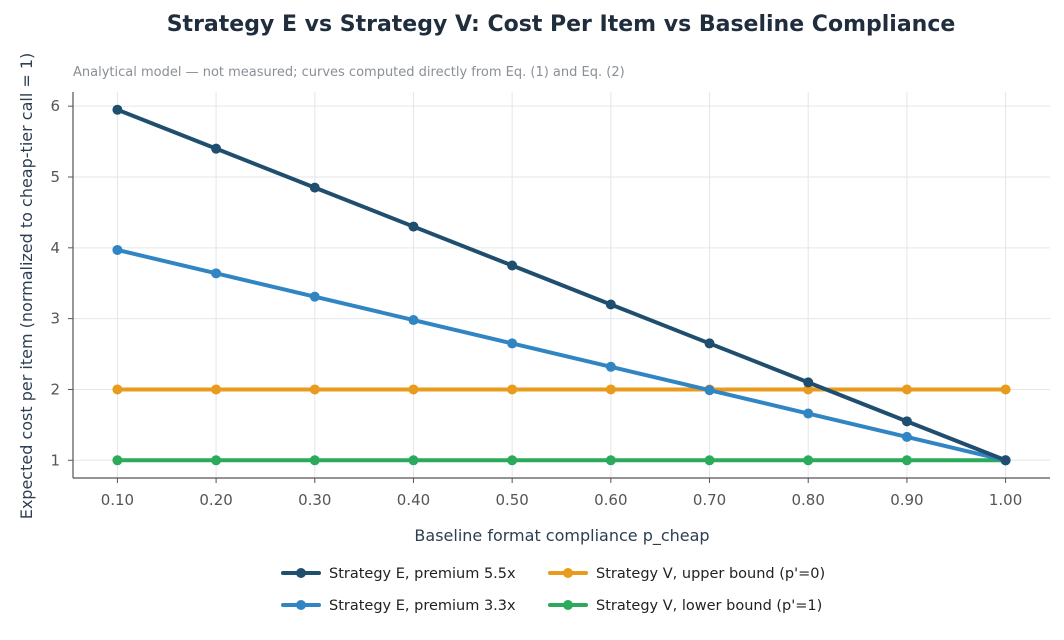 This screenshot has height=640, width=1064. What do you see at coordinates (610, 500) in the screenshot?
I see `x-tick-label: 0.60` at bounding box center [610, 500].